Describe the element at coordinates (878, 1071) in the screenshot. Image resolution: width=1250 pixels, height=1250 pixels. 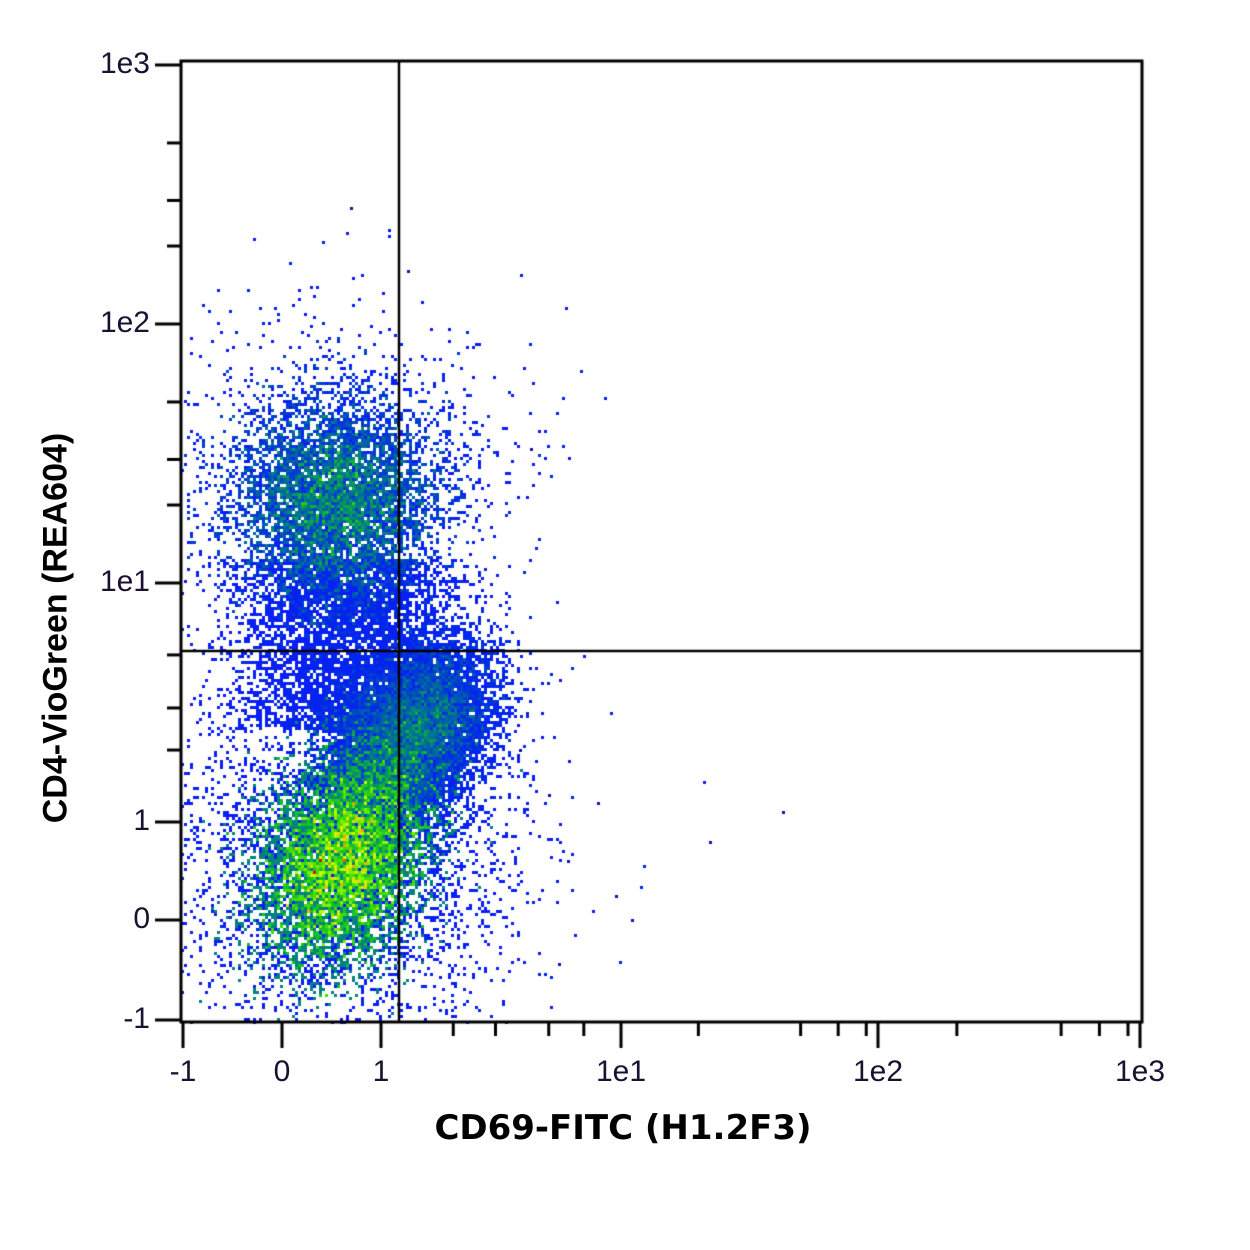
I see `x-tick-label: 1e2` at that location.